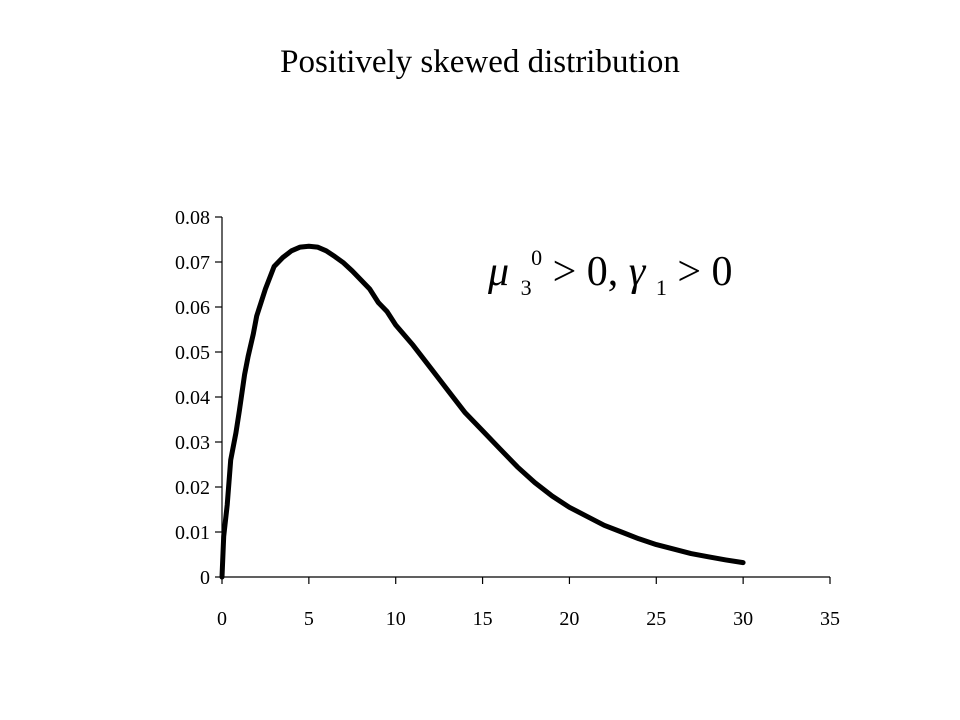 Image resolution: width=960 pixels, height=720 pixels. What do you see at coordinates (192, 443) in the screenshot?
I see `y-tick-label: 0.03` at bounding box center [192, 443].